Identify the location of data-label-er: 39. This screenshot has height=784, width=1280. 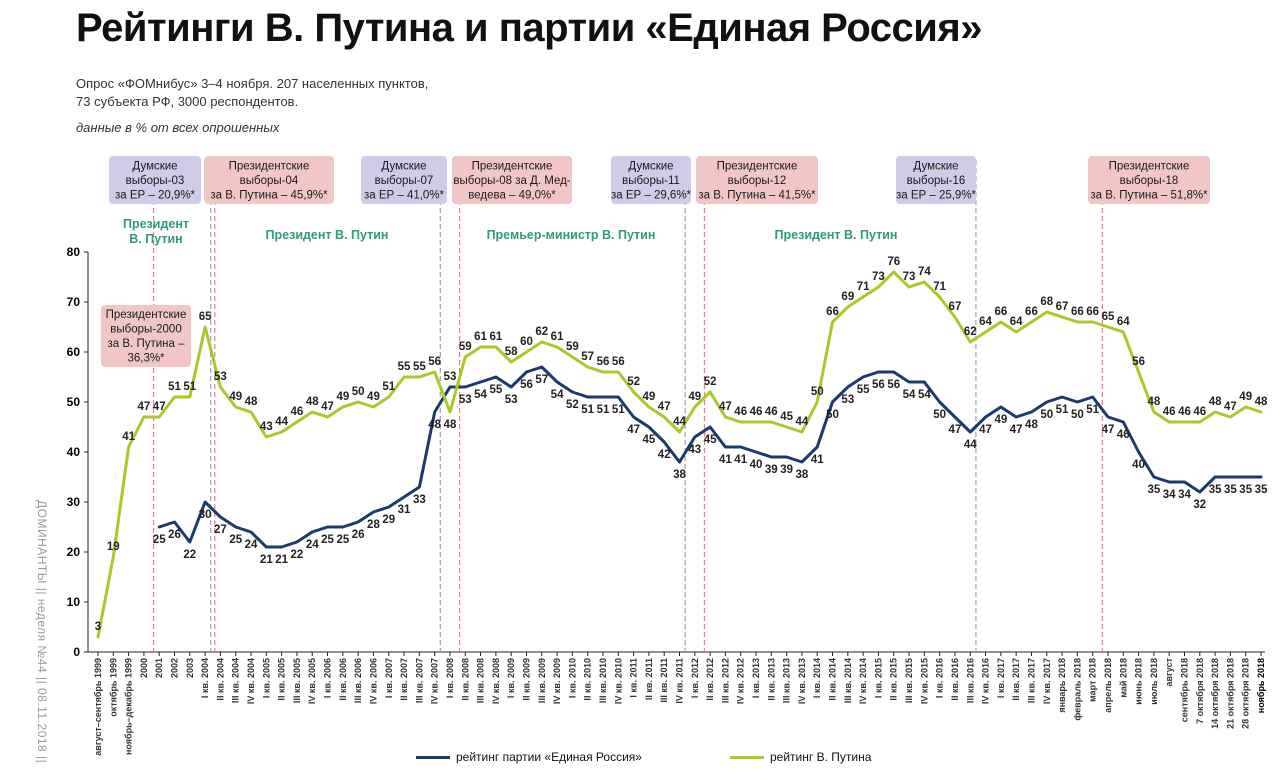
(771, 470).